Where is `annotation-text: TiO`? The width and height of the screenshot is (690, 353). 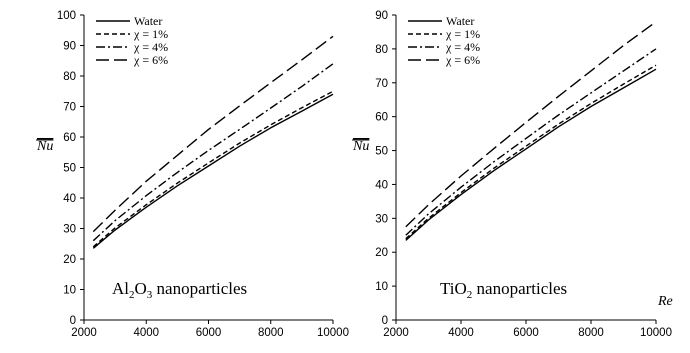 annotation-text: TiO is located at coordinates (453, 288).